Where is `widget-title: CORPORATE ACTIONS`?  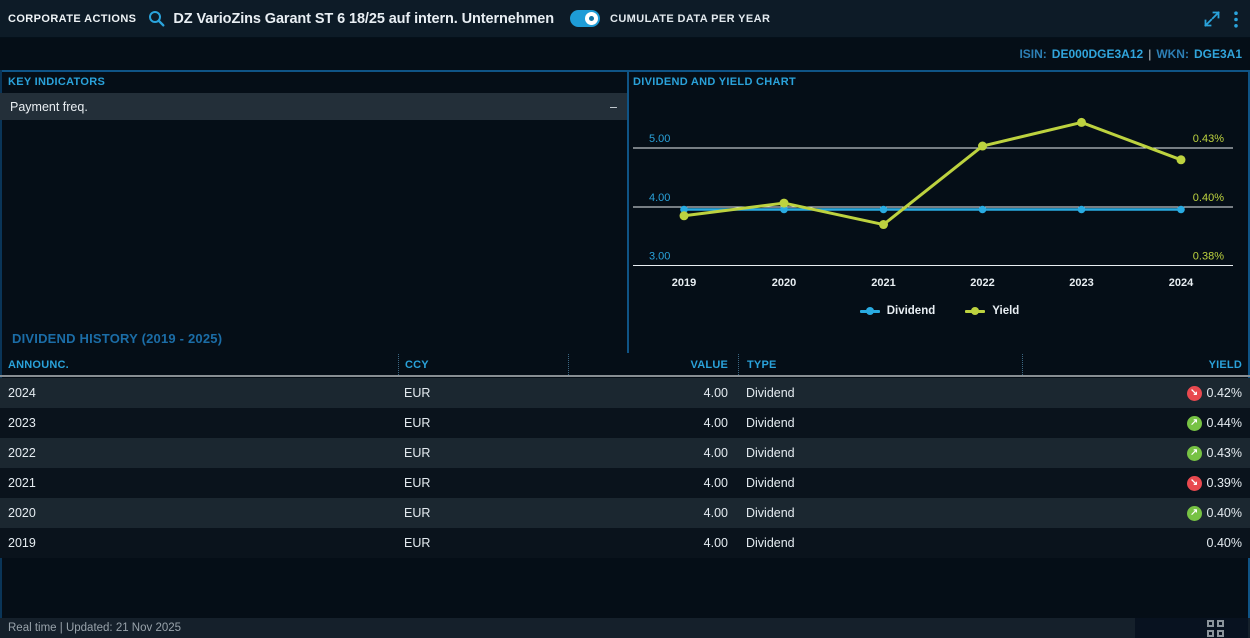 widget-title: CORPORATE ACTIONS is located at coordinates (72, 18).